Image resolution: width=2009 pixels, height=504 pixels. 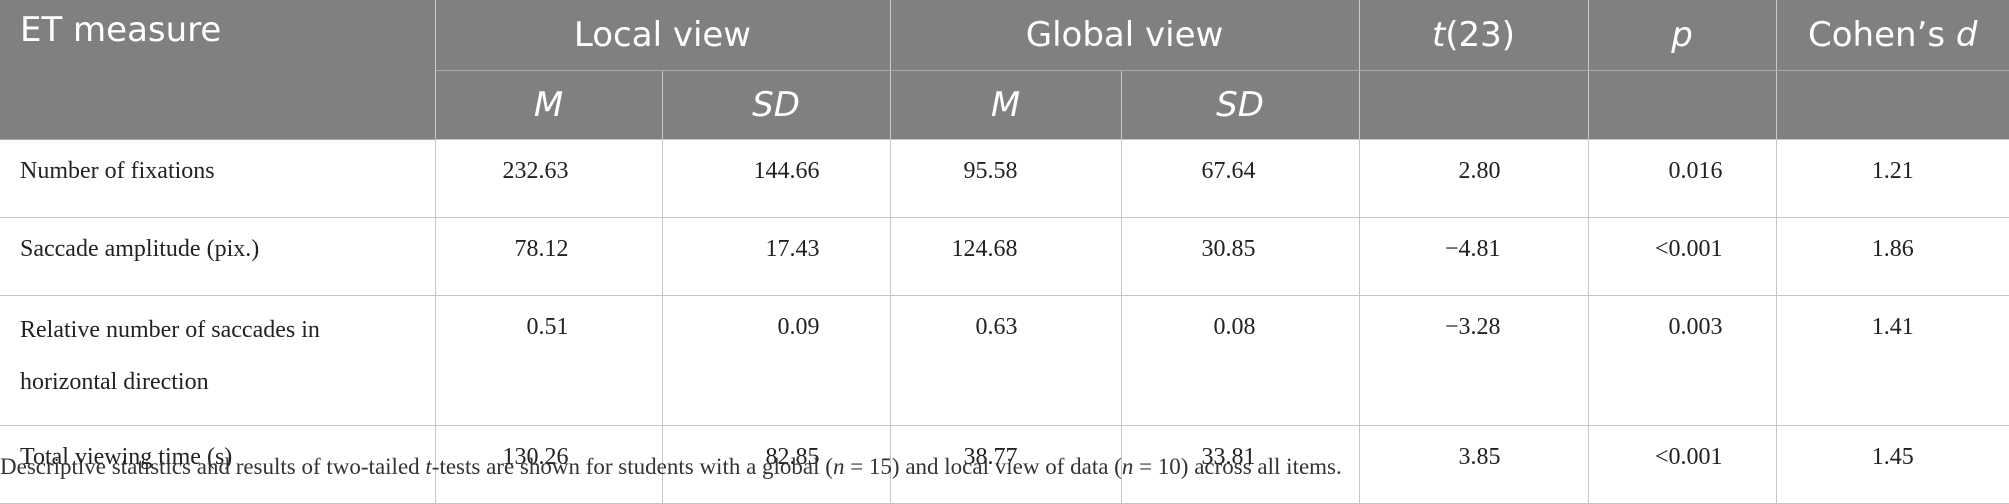 What do you see at coordinates (662, 35) in the screenshot?
I see `header-local-view: Local view` at bounding box center [662, 35].